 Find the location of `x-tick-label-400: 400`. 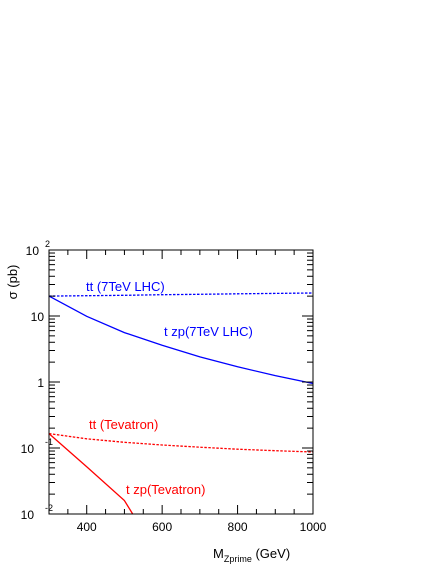

x-tick-label-400: 400 is located at coordinates (87, 527).